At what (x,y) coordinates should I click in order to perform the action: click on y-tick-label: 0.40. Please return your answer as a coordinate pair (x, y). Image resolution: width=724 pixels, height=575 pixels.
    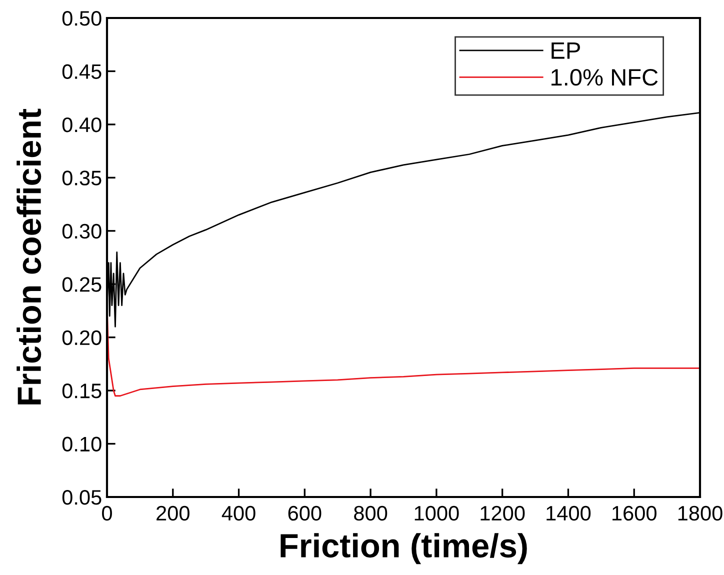
    Looking at the image, I should click on (82, 124).